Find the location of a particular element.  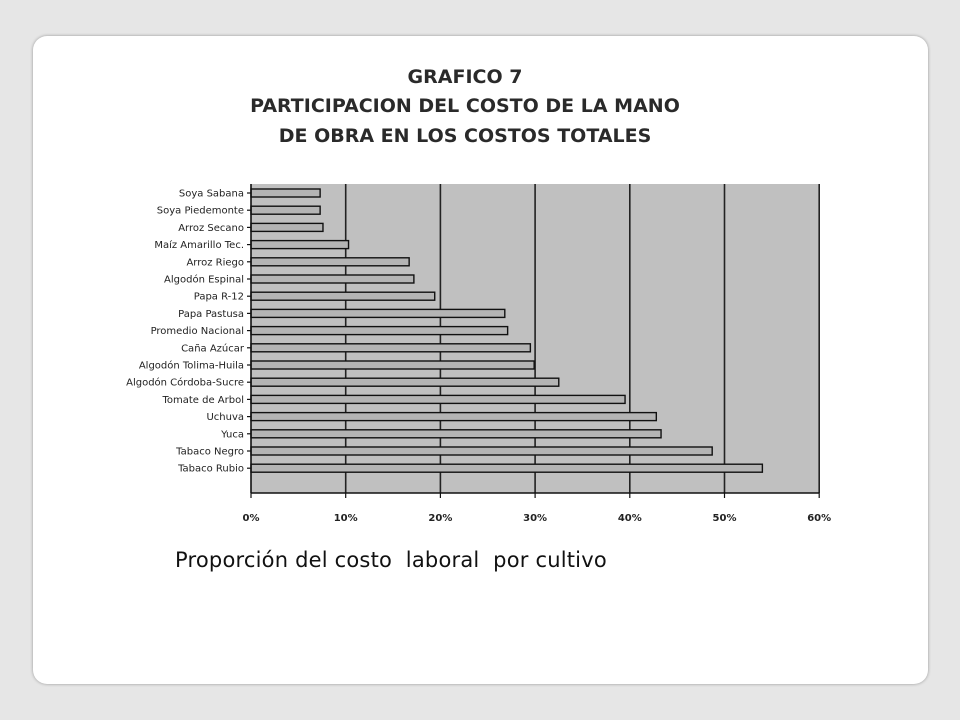

category-label: Tabaco Rubio is located at coordinates (210, 469).